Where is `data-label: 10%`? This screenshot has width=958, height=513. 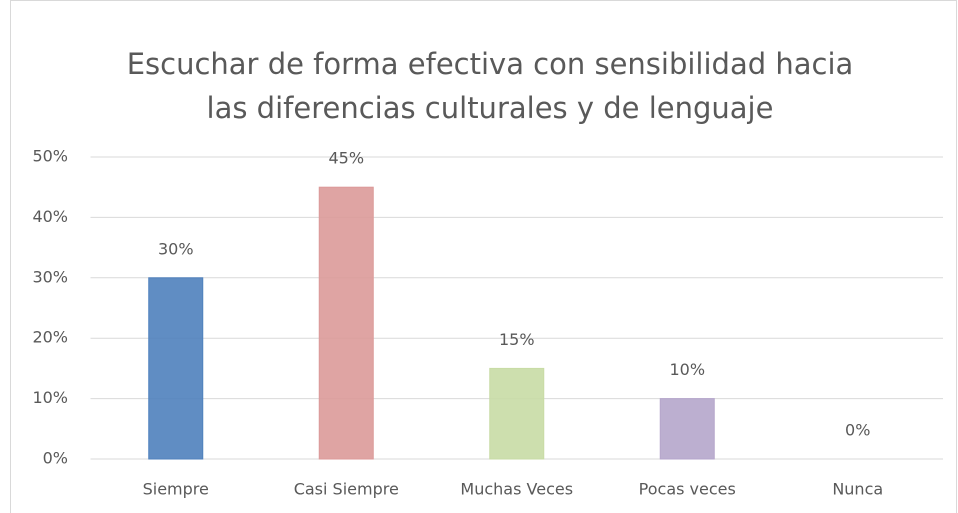 data-label: 10% is located at coordinates (687, 369).